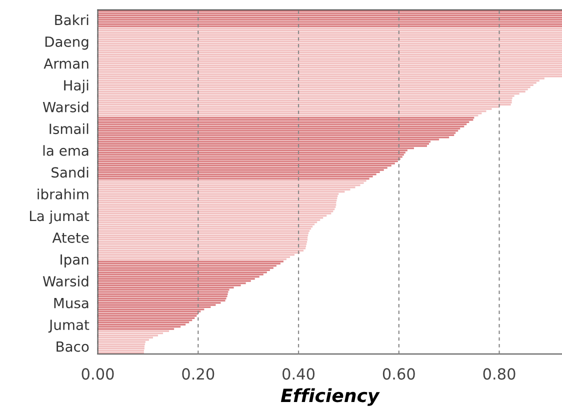  I want to click on x-tick-label: 0.40, so click(298, 374).